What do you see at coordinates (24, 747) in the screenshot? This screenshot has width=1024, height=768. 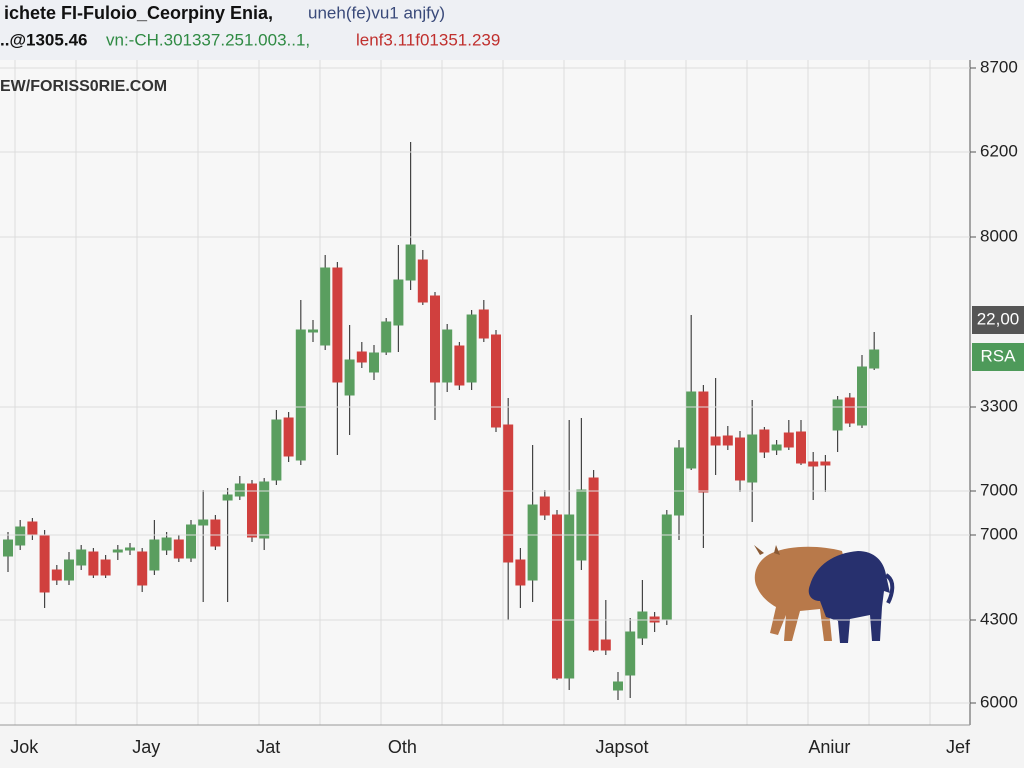 I see `x-tick-label: Jok` at bounding box center [24, 747].